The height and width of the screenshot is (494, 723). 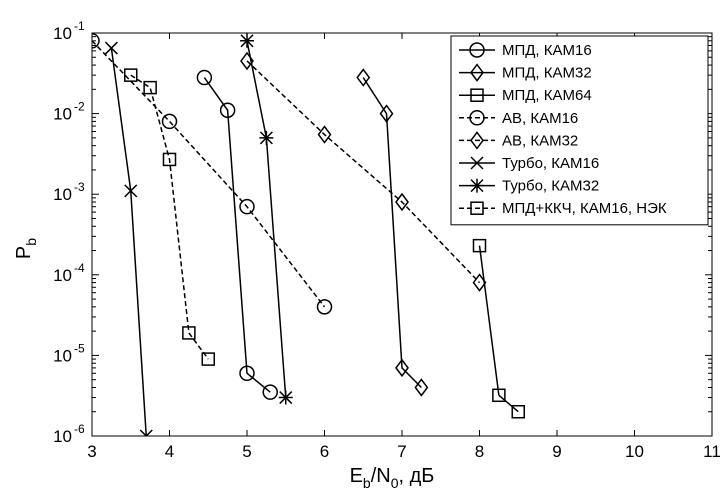 I want to click on legend-item: Турбо, КАМ16, so click(x=529, y=163).